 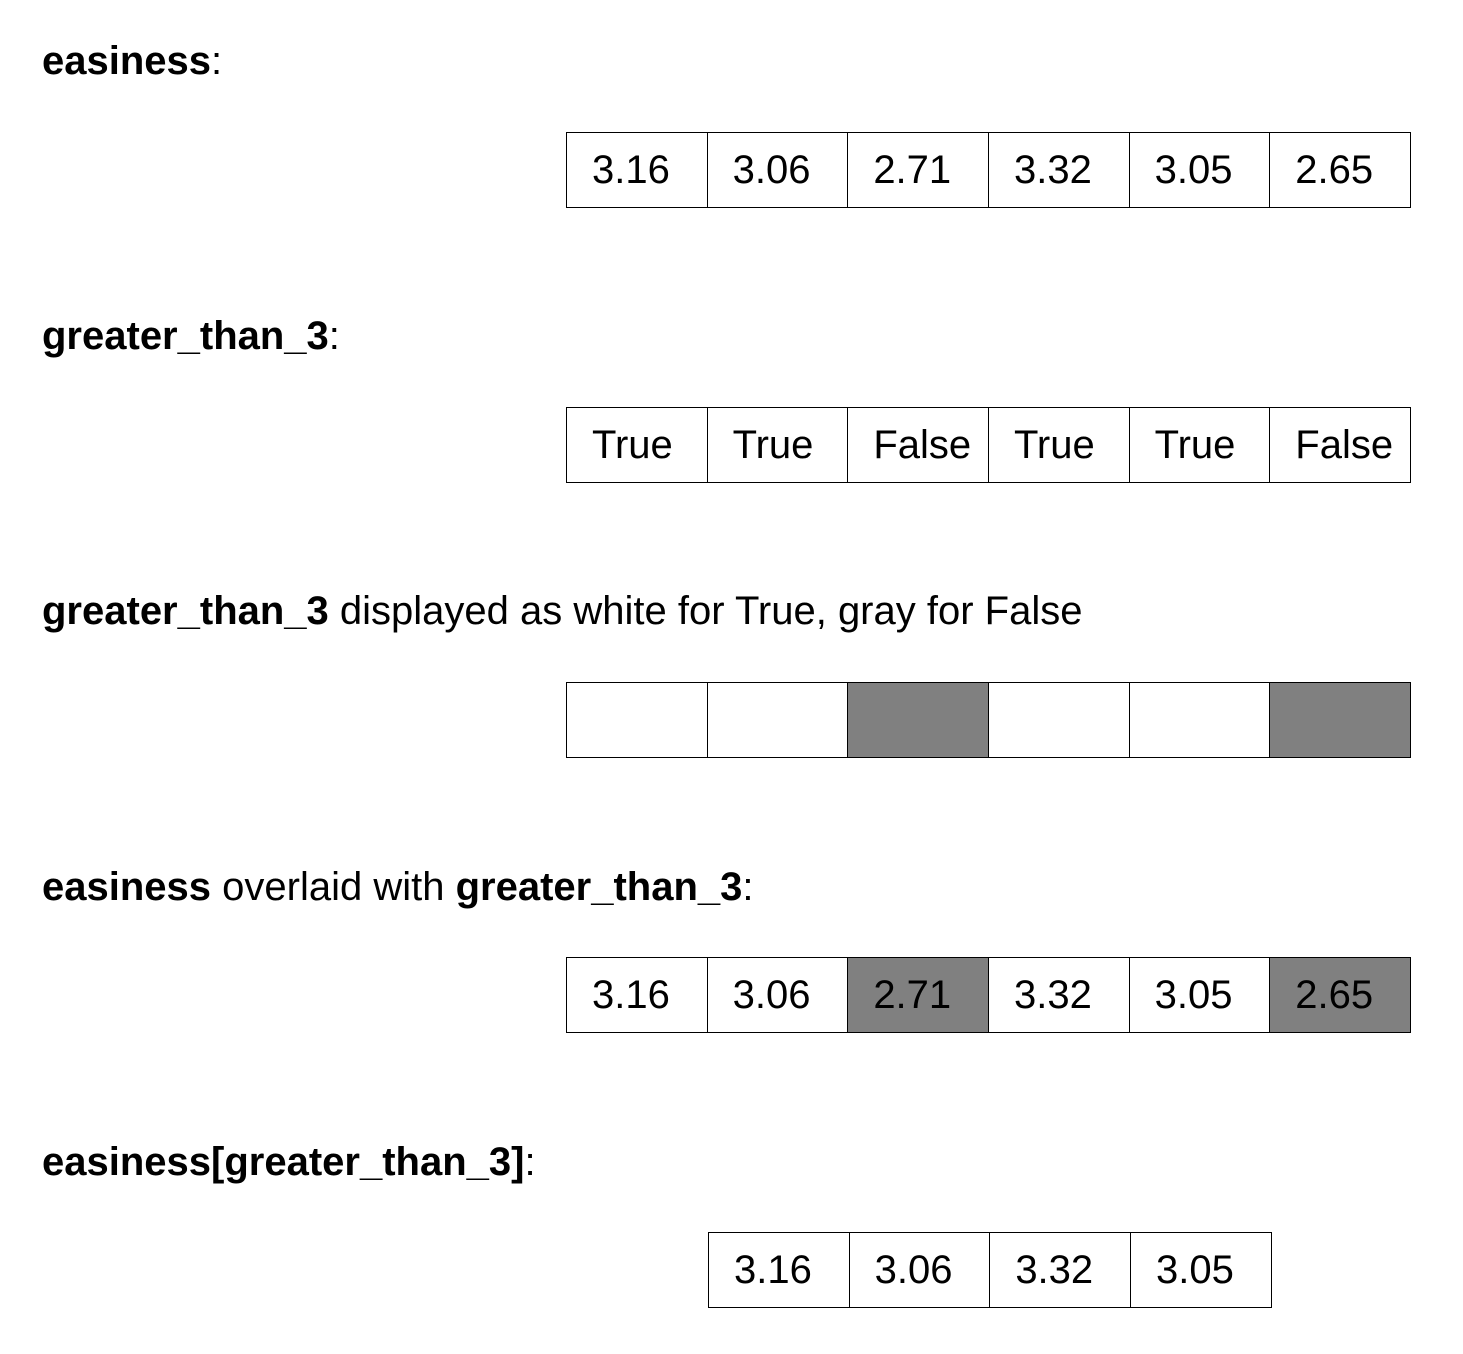 I want to click on mask-color-array, so click(x=988, y=720).